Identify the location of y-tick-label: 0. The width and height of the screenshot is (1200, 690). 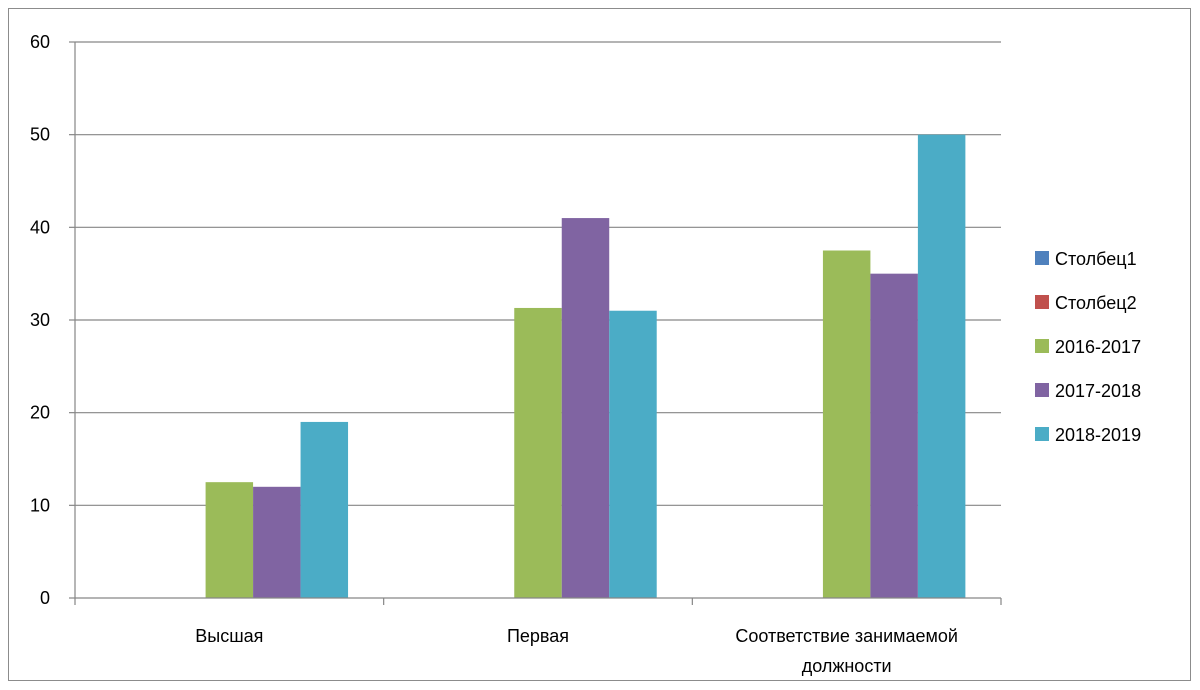
(45, 598).